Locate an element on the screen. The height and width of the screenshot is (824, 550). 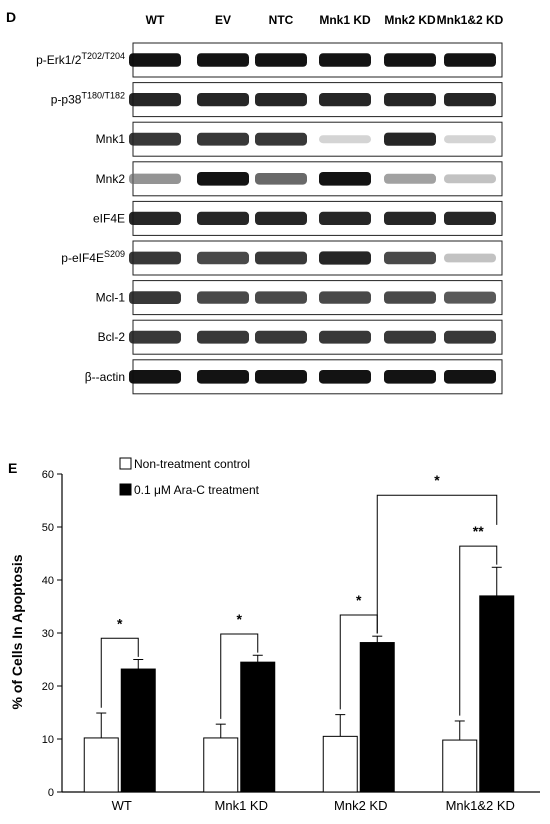
panel-letter-e: E is located at coordinates (12, 468).